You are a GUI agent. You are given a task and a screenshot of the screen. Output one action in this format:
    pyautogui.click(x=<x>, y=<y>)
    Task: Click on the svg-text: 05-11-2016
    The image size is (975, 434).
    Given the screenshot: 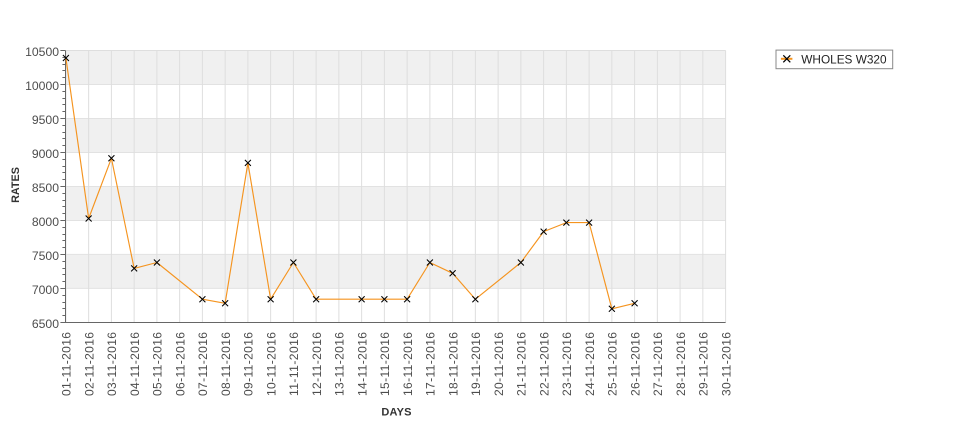 What is the action you would take?
    pyautogui.click(x=158, y=364)
    